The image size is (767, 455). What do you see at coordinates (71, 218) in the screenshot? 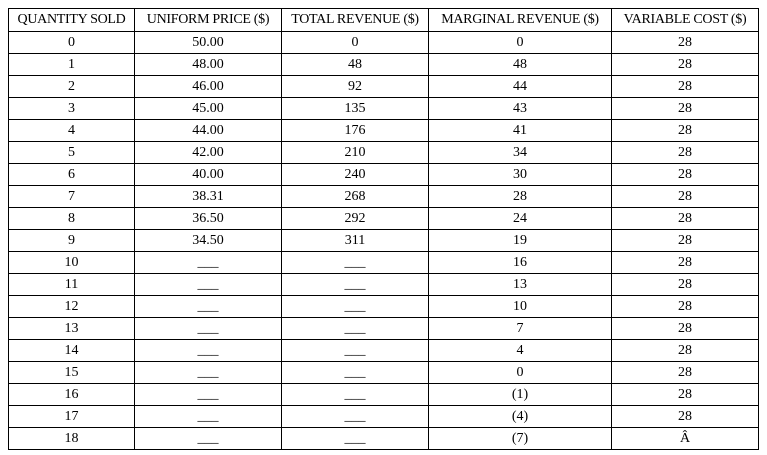
I see `table-cell: 8` at bounding box center [71, 218].